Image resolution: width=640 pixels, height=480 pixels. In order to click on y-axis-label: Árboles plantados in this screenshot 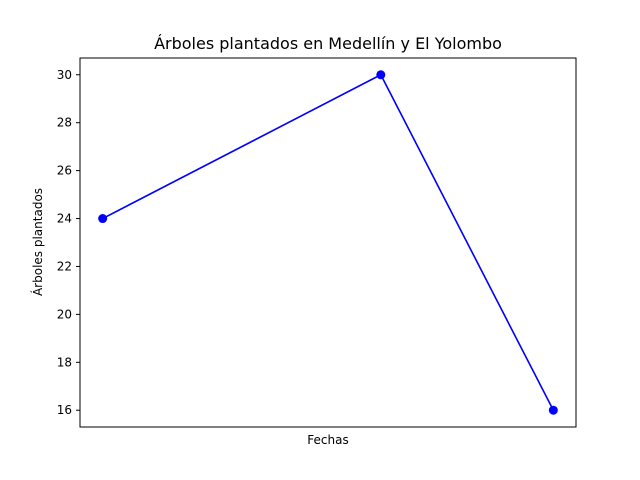, I will do `click(37, 242)`.